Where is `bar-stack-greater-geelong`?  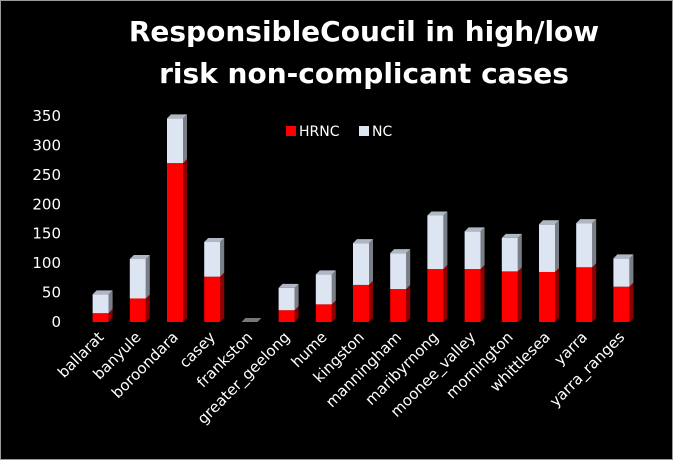
bar-stack-greater-geelong is located at coordinates (288, 302).